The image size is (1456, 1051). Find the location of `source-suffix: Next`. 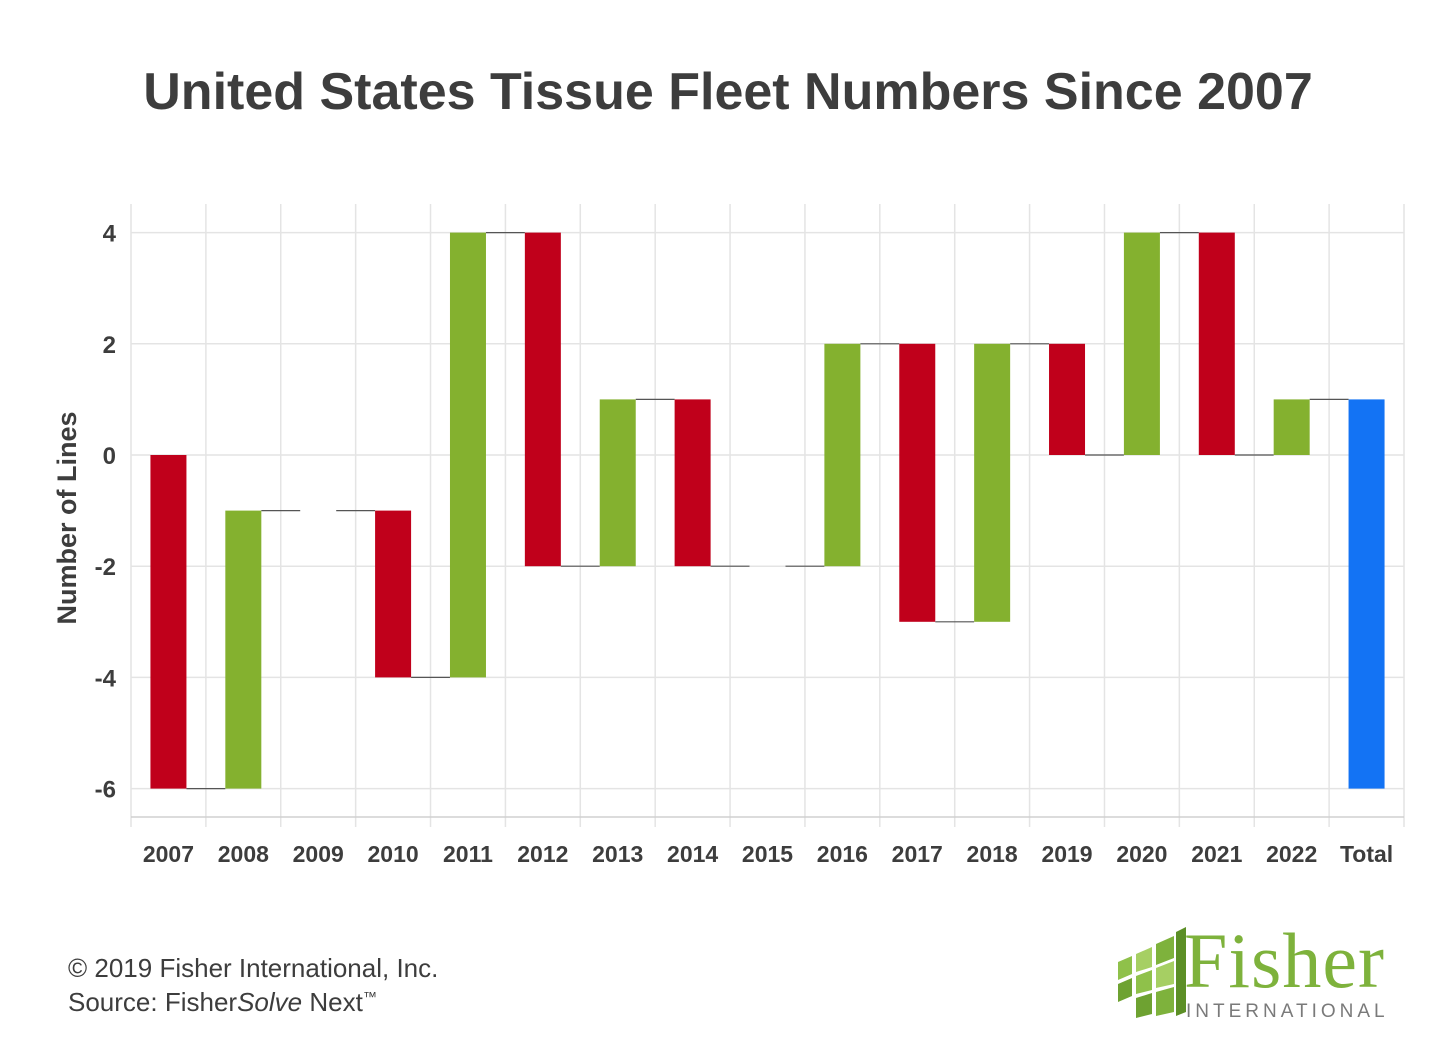

source-suffix: Next is located at coordinates (332, 1002).